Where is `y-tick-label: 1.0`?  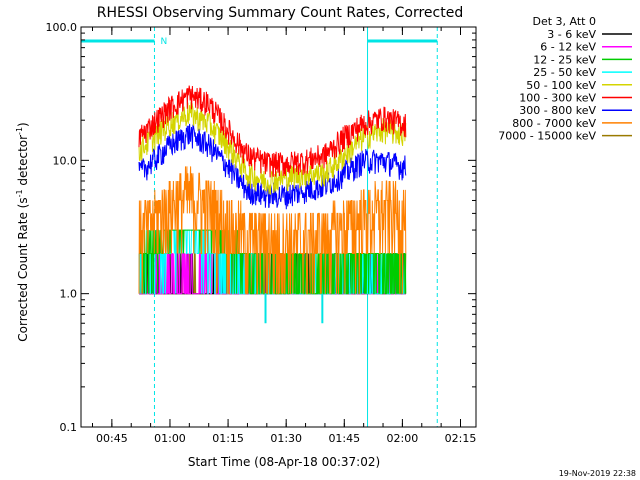
y-tick-label: 1.0 is located at coordinates (69, 294).